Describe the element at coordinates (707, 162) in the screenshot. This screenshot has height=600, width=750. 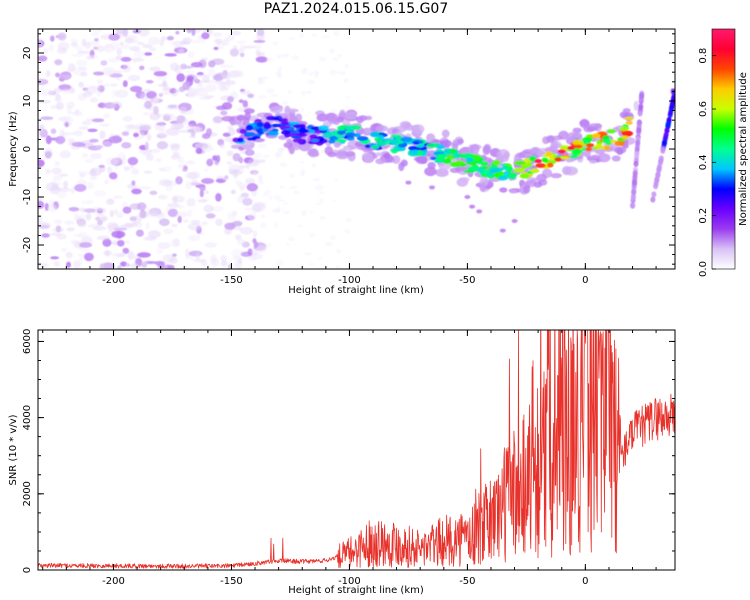
I see `colorbar-ticks: 0.0 0.2 0.4 0.6 0.8` at that location.